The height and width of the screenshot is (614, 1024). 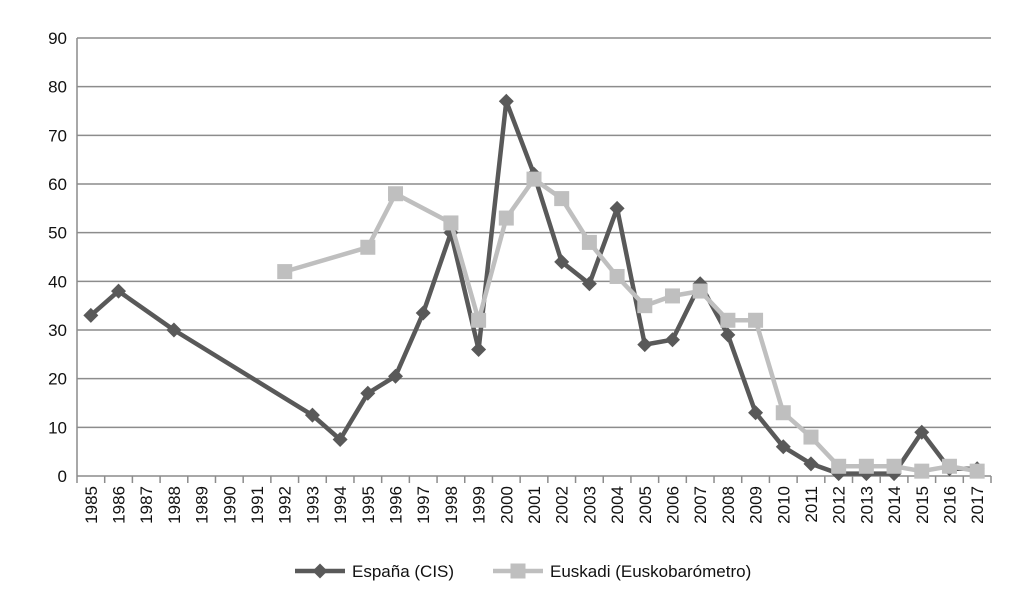 I want to click on x-tick-label: 2004, so click(x=617, y=505).